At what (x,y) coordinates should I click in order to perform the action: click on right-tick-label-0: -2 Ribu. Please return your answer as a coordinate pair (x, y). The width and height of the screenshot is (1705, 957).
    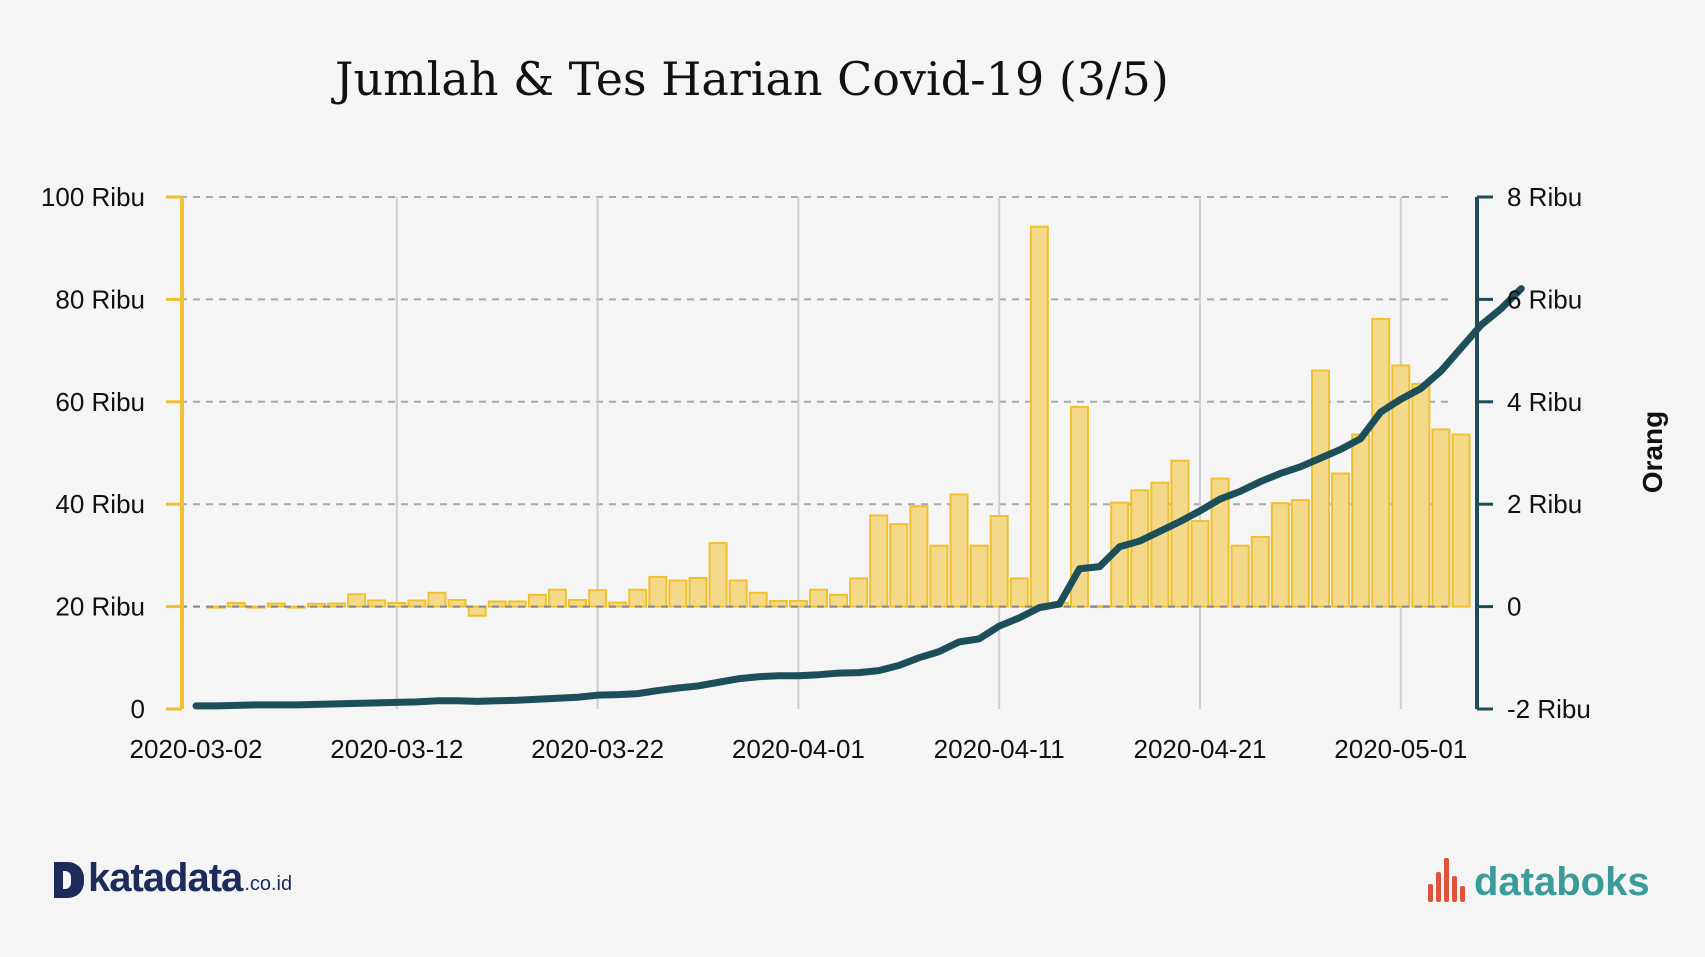
    Looking at the image, I should click on (1549, 709).